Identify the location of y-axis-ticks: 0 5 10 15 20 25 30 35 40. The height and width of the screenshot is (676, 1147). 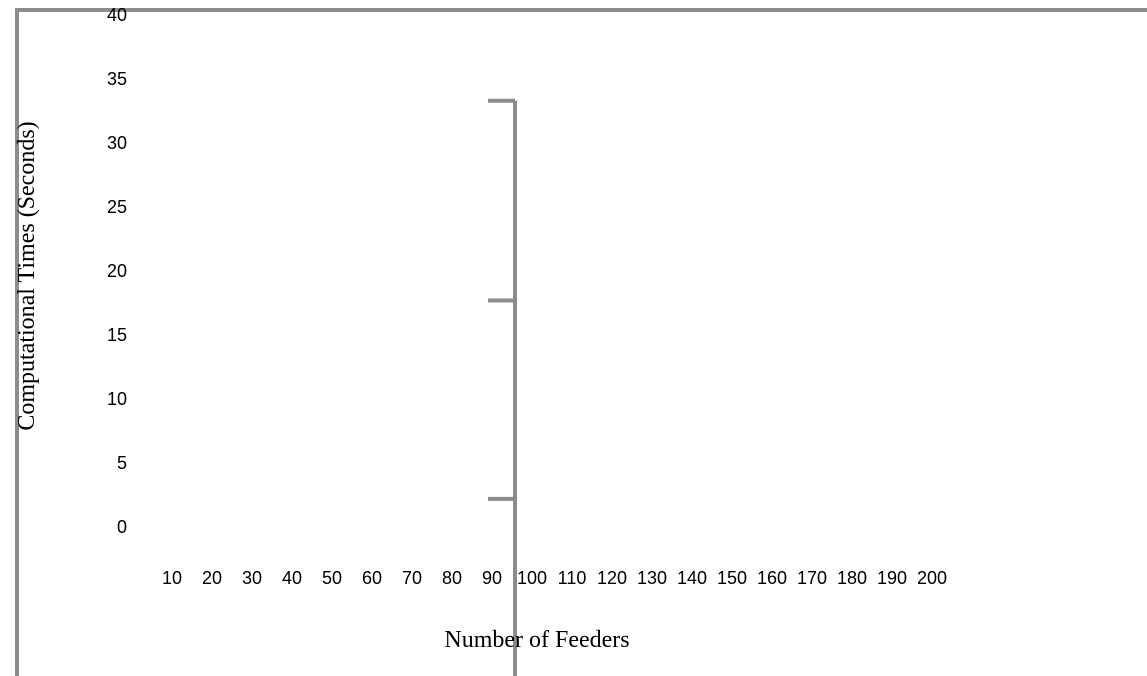
(117, 271).